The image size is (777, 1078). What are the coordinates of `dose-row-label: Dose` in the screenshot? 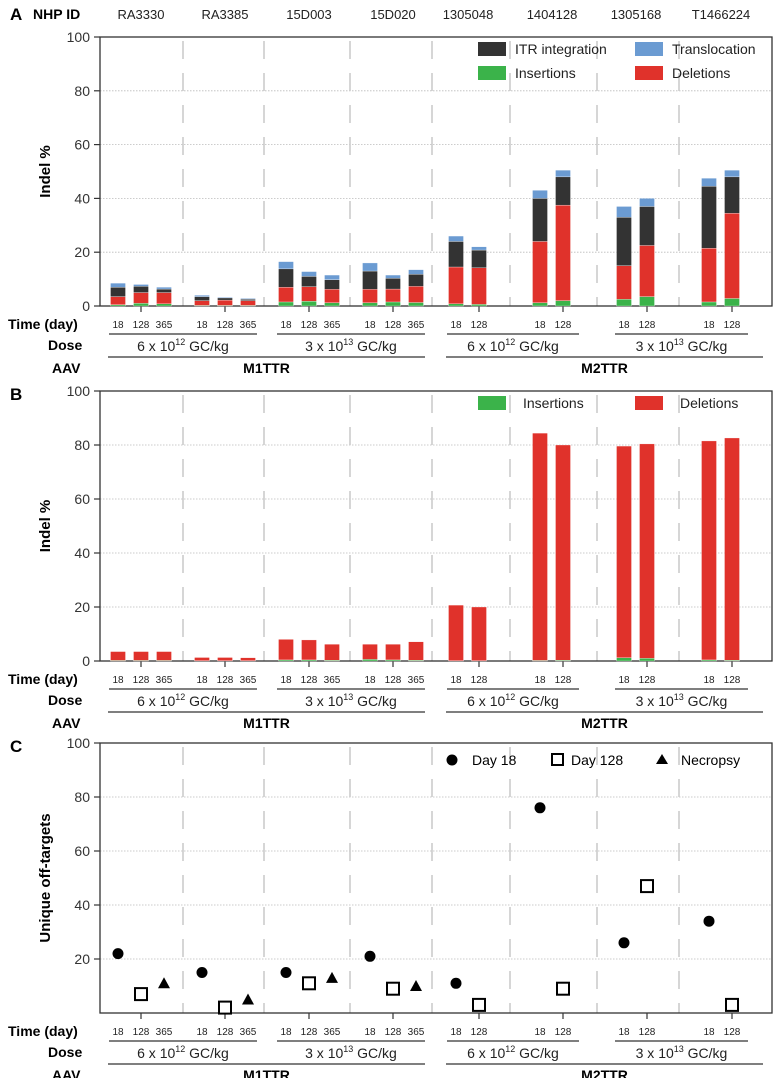 It's located at (65, 1052).